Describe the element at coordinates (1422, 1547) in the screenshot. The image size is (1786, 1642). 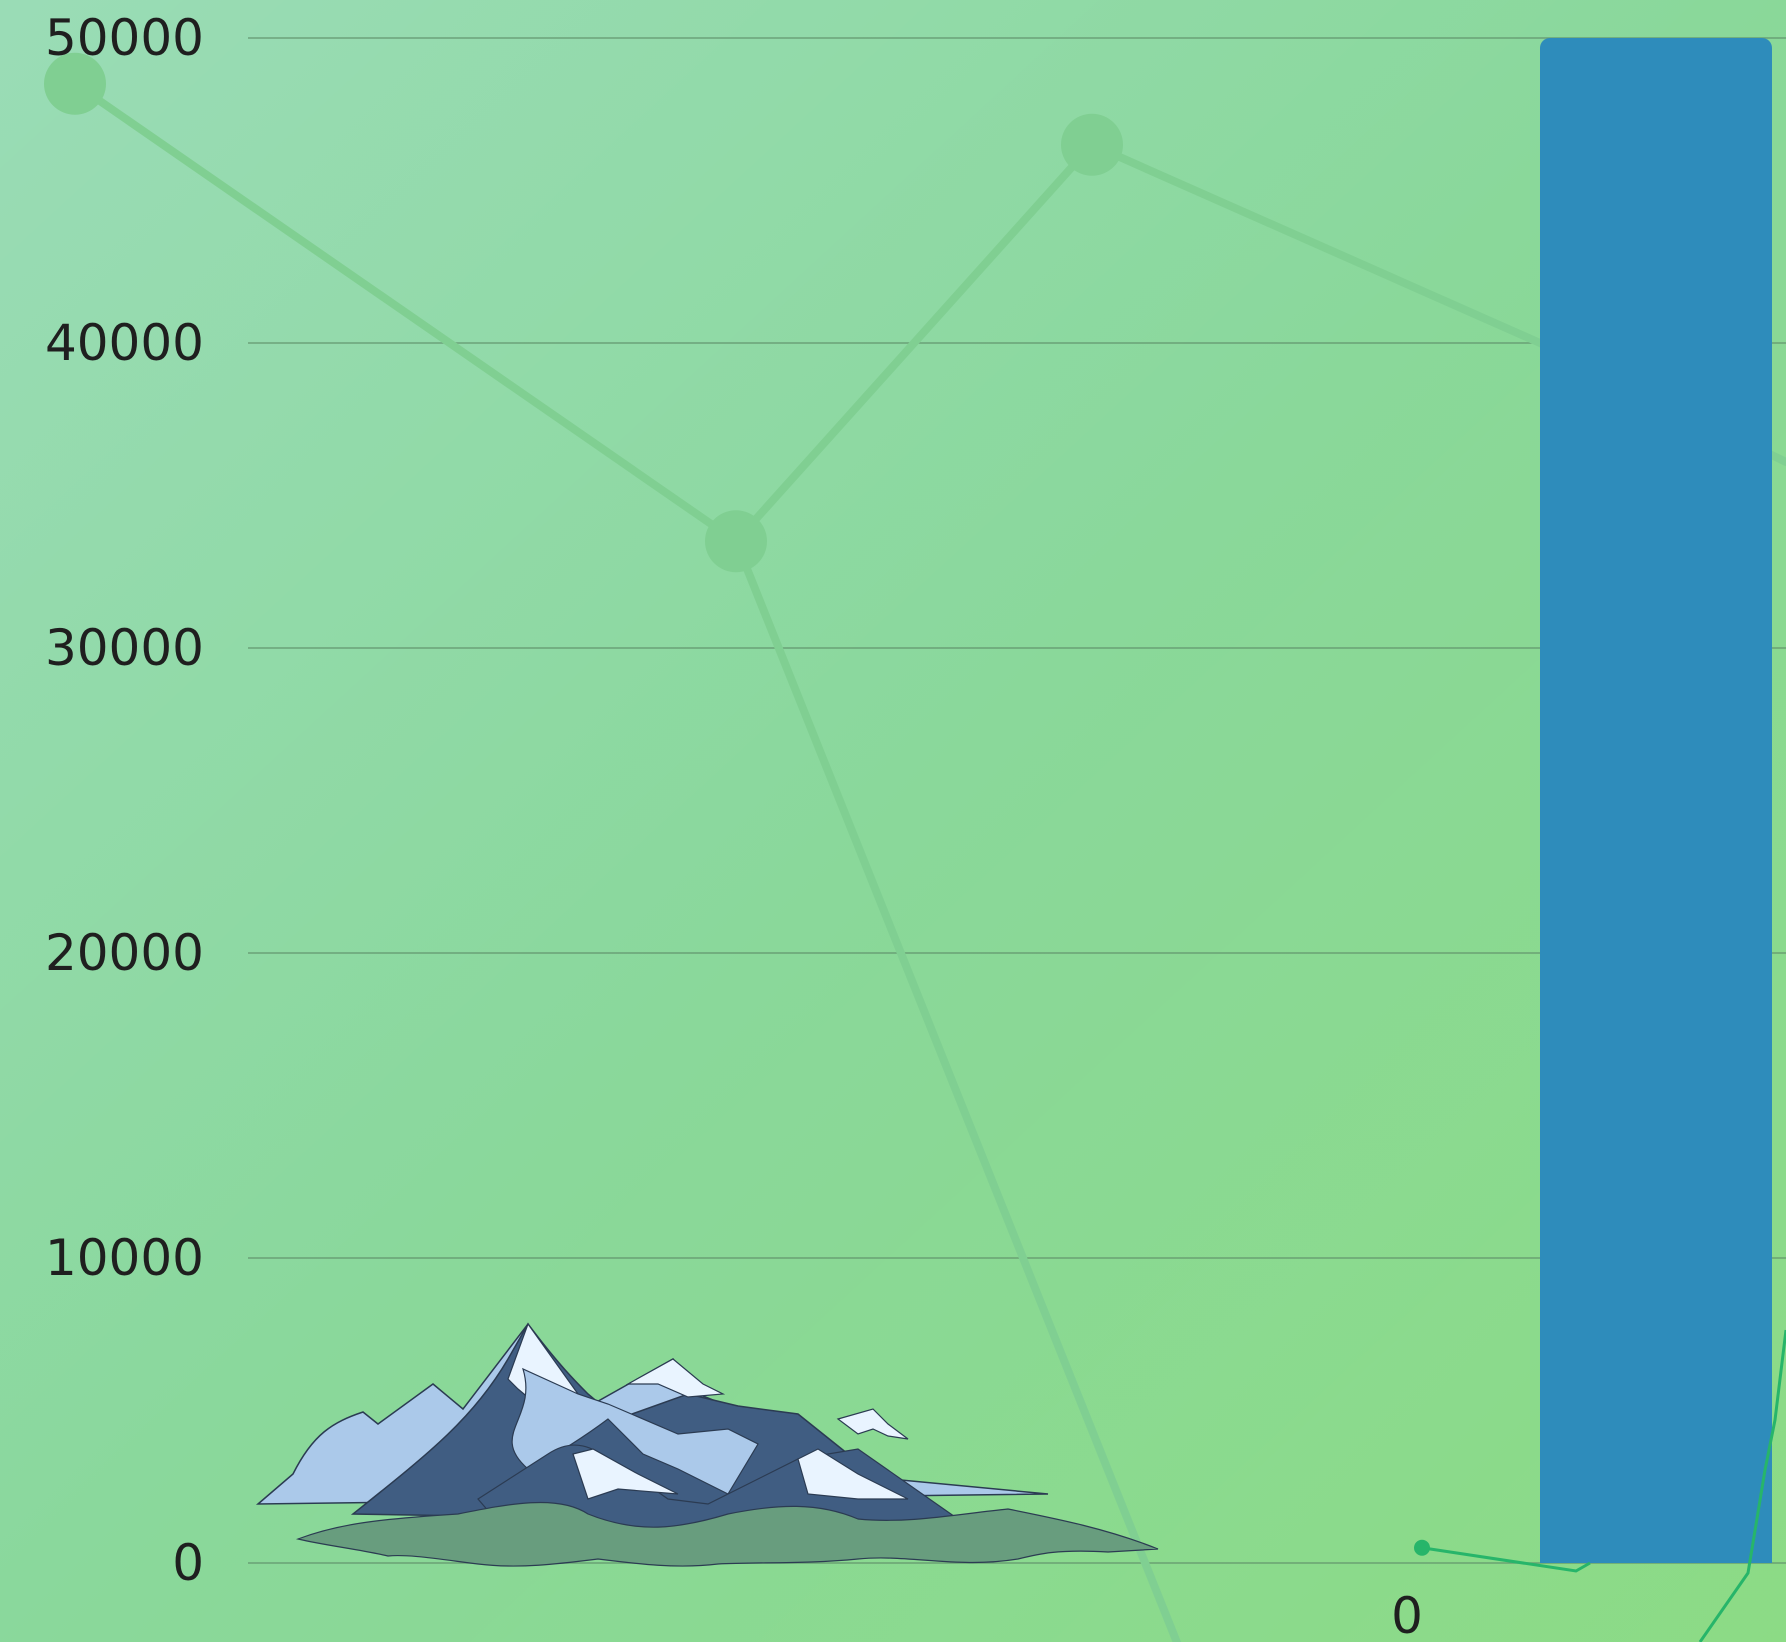
I see `small-line-point` at that location.